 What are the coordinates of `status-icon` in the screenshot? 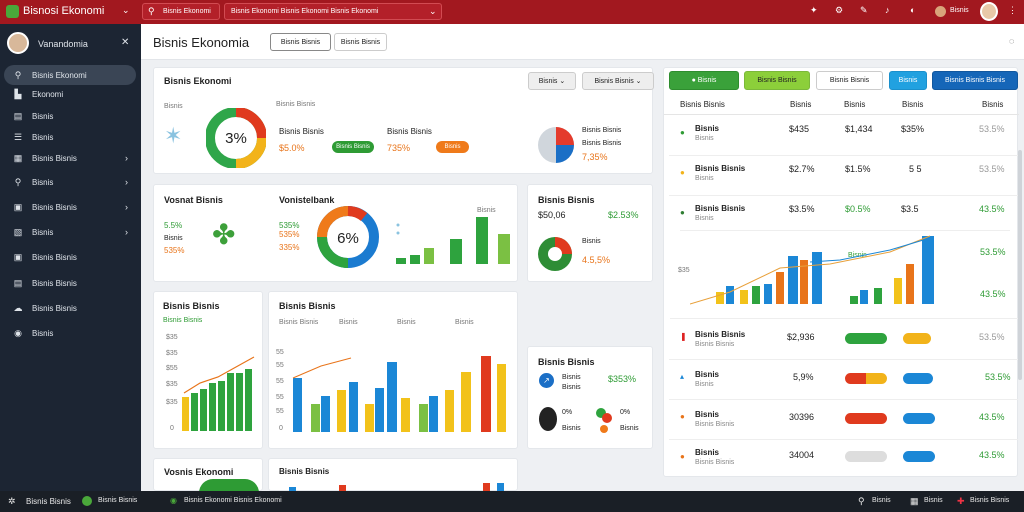 It's located at (87, 501).